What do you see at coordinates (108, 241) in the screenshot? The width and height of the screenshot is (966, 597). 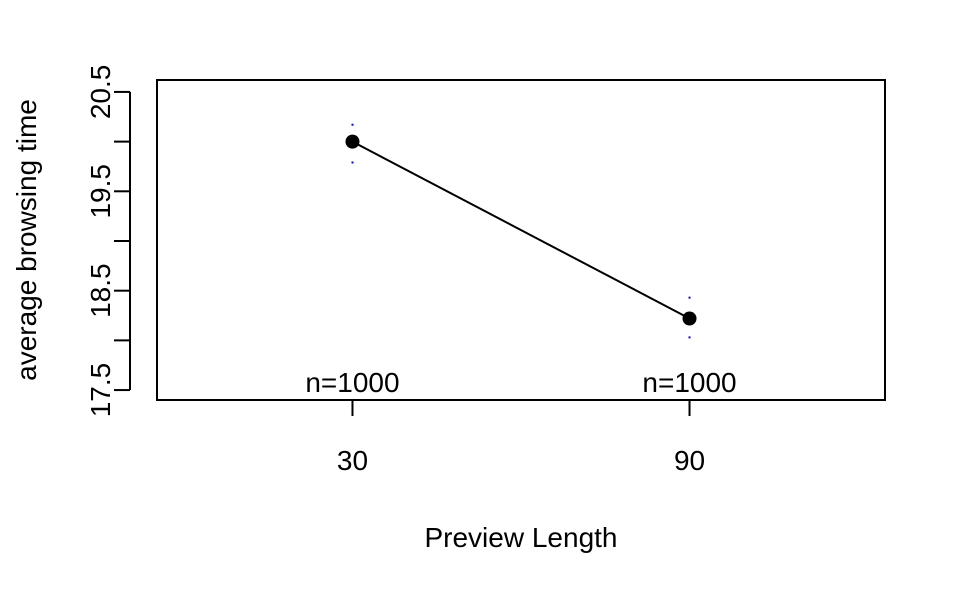 I see `y-axis: 17.5 18.5 19.5 20.5` at bounding box center [108, 241].